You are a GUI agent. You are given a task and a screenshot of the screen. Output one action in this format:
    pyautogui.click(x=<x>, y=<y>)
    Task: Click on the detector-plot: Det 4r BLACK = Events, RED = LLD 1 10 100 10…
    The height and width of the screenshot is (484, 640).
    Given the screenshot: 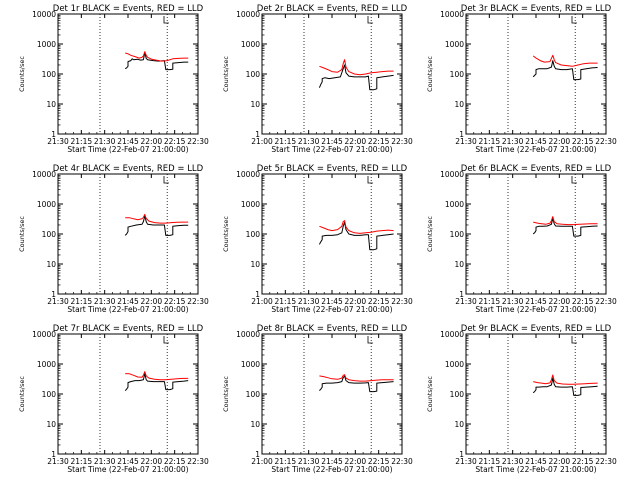 What is the action you would take?
    pyautogui.click(x=113, y=239)
    